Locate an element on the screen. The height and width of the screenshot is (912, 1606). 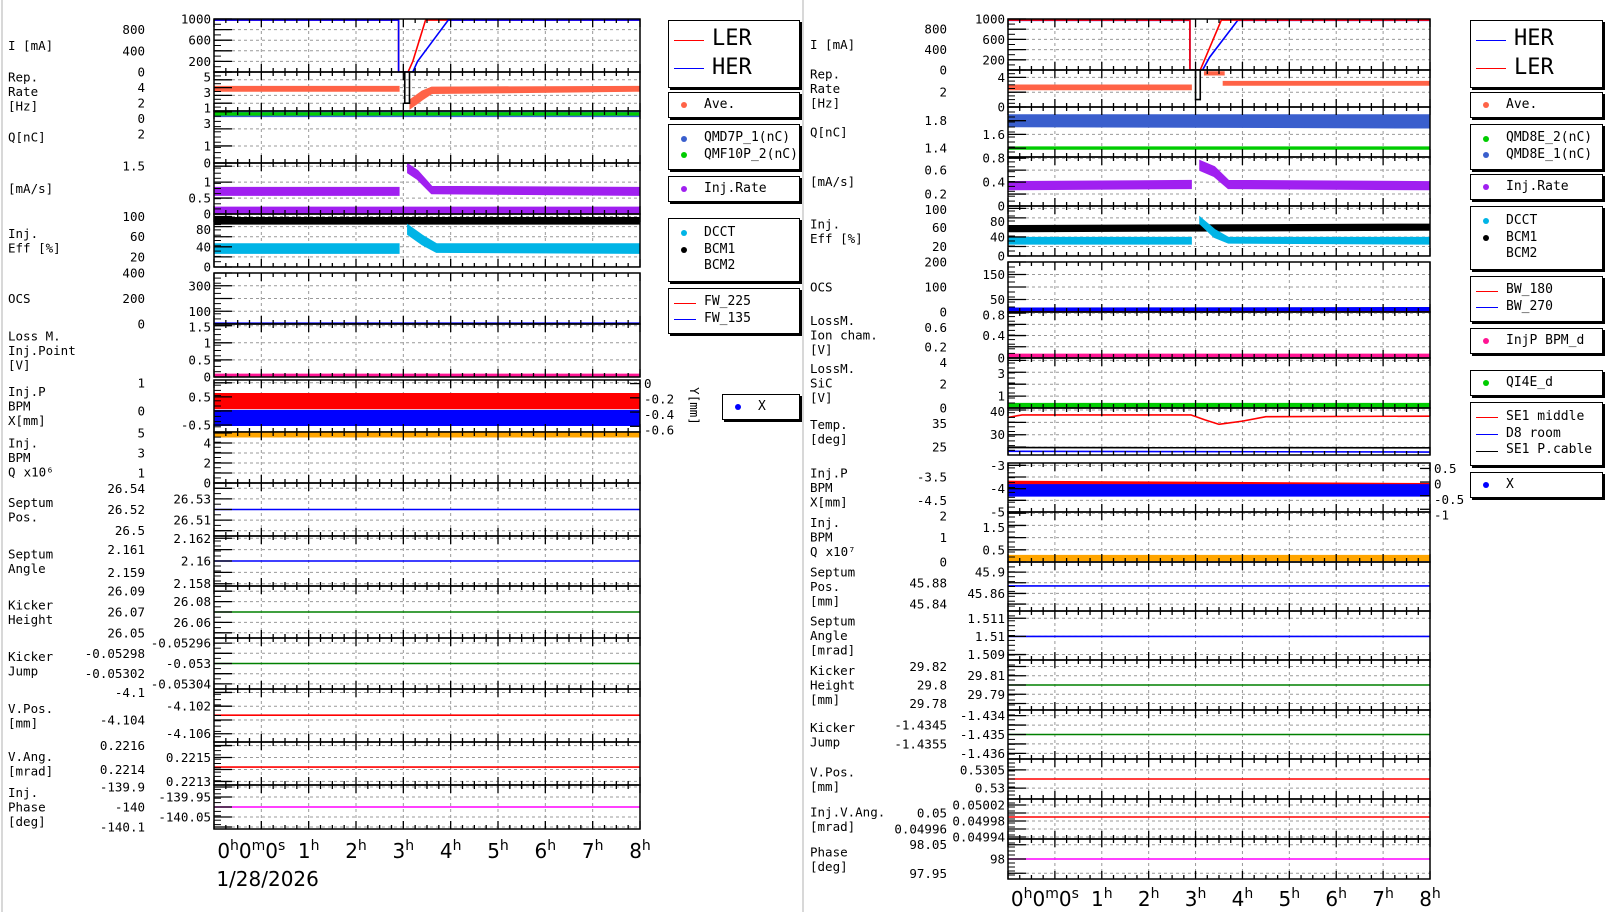
legend-label: FW_135 is located at coordinates (727, 318).